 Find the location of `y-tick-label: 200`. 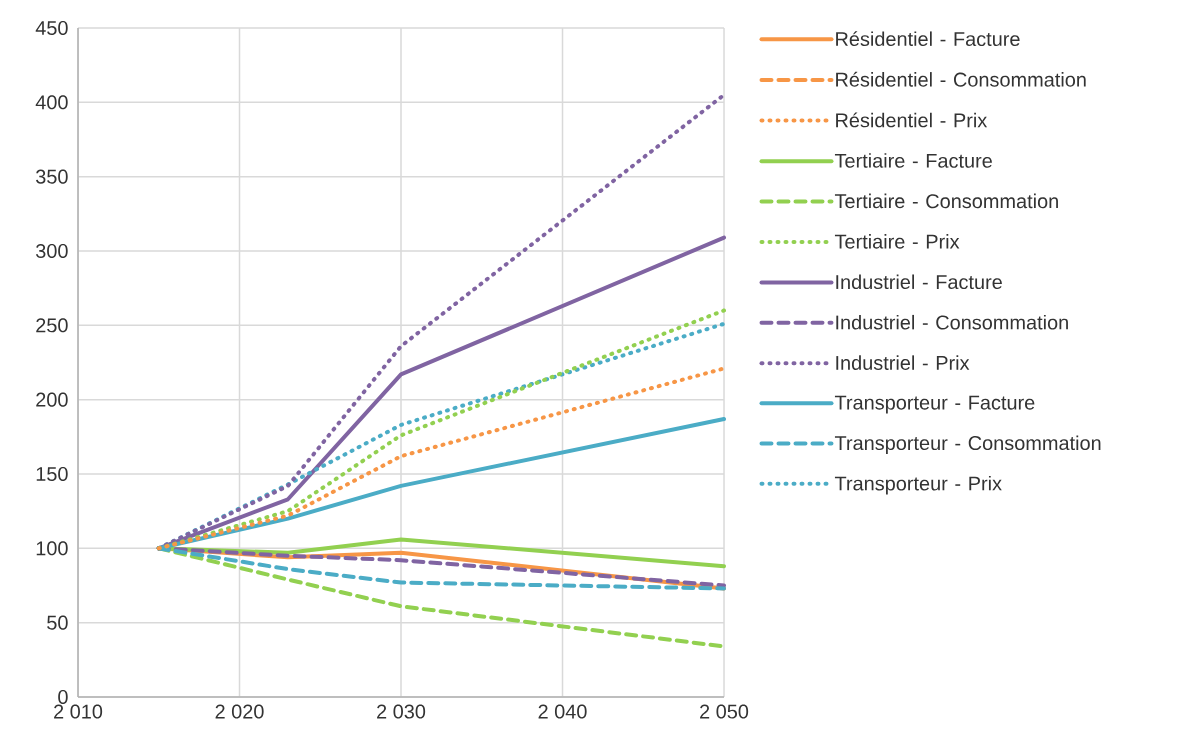

y-tick-label: 200 is located at coordinates (52, 399).